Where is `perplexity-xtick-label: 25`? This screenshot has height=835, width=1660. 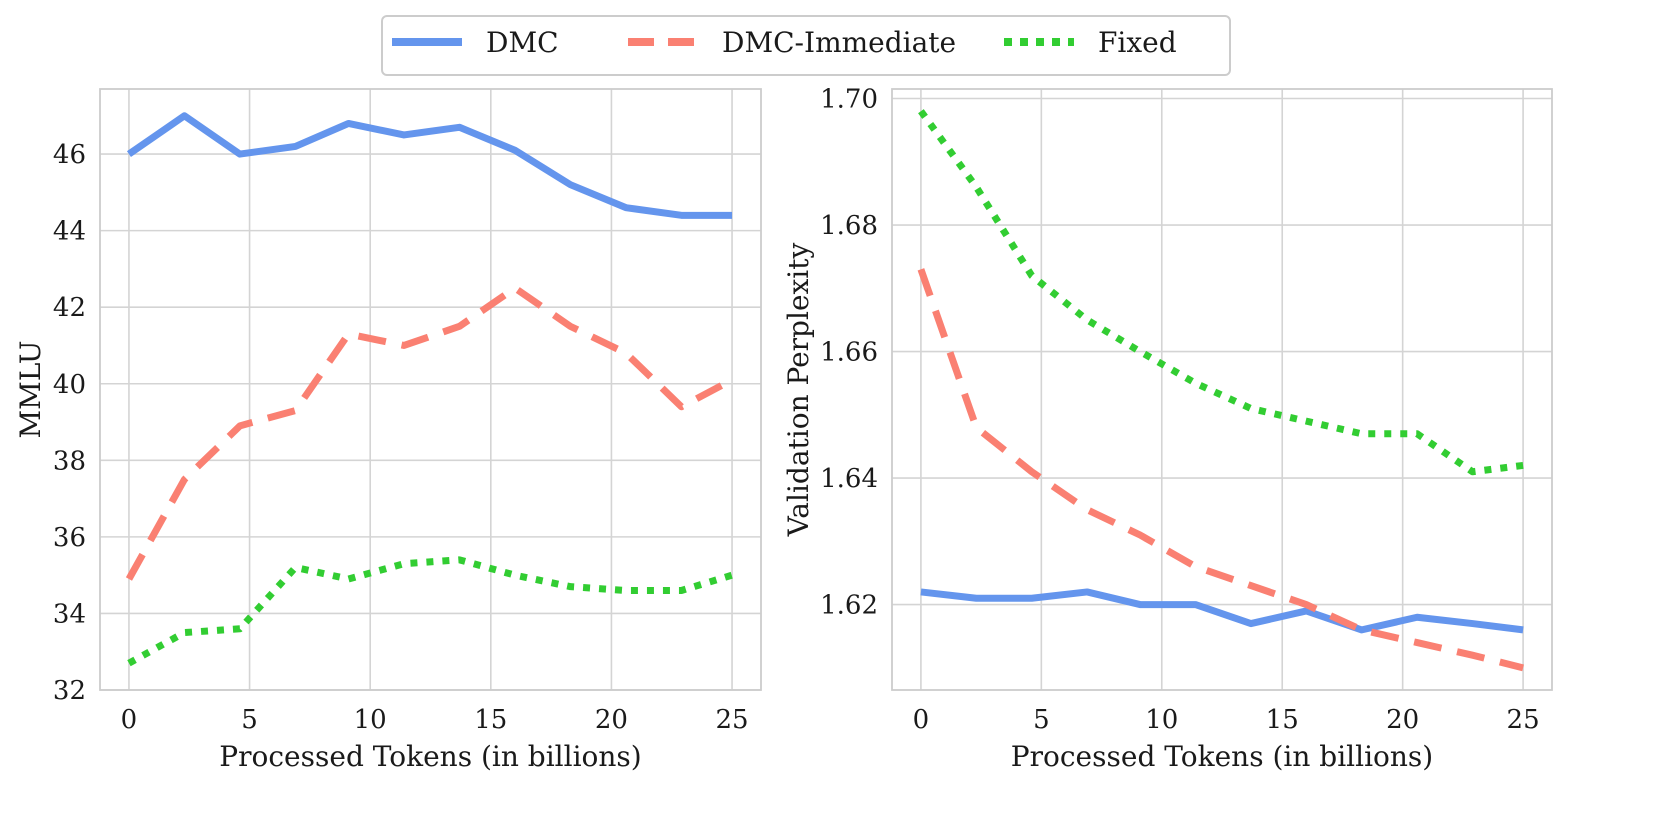
perplexity-xtick-label: 25 is located at coordinates (1523, 720).